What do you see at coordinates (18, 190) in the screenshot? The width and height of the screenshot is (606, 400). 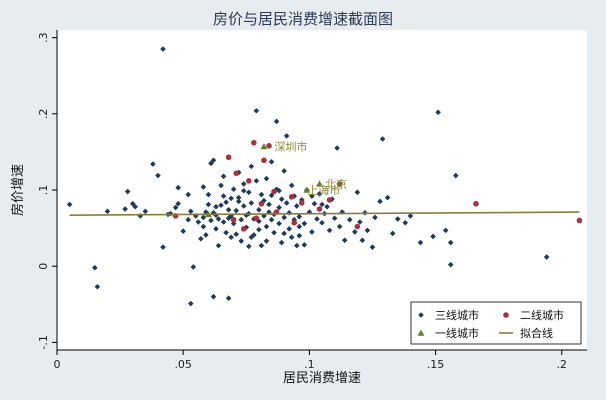 I see `y-axis-title: 房价增速` at bounding box center [18, 190].